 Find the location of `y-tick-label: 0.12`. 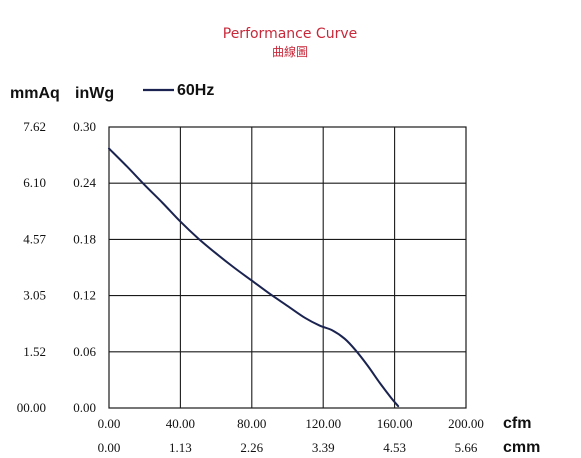

y-tick-label: 0.12 is located at coordinates (84, 295).